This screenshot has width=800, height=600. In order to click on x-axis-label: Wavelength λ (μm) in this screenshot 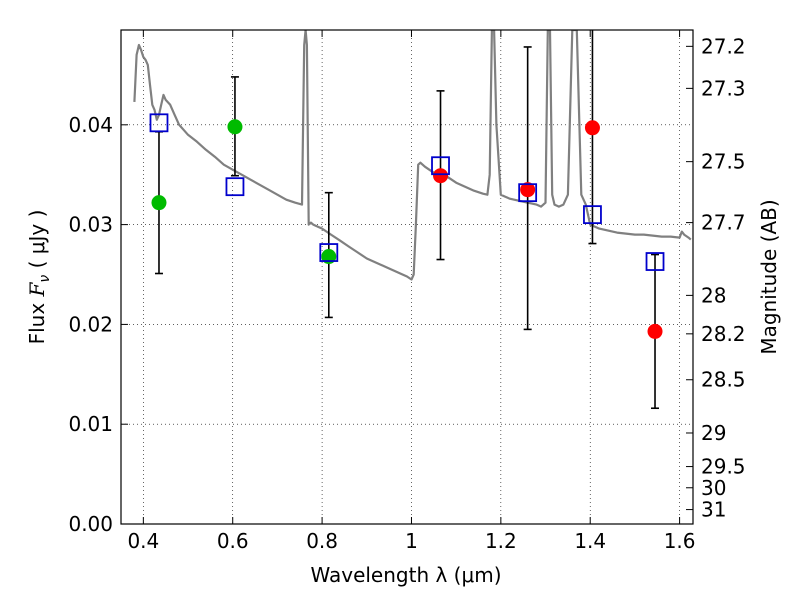, I will do `click(405, 575)`.